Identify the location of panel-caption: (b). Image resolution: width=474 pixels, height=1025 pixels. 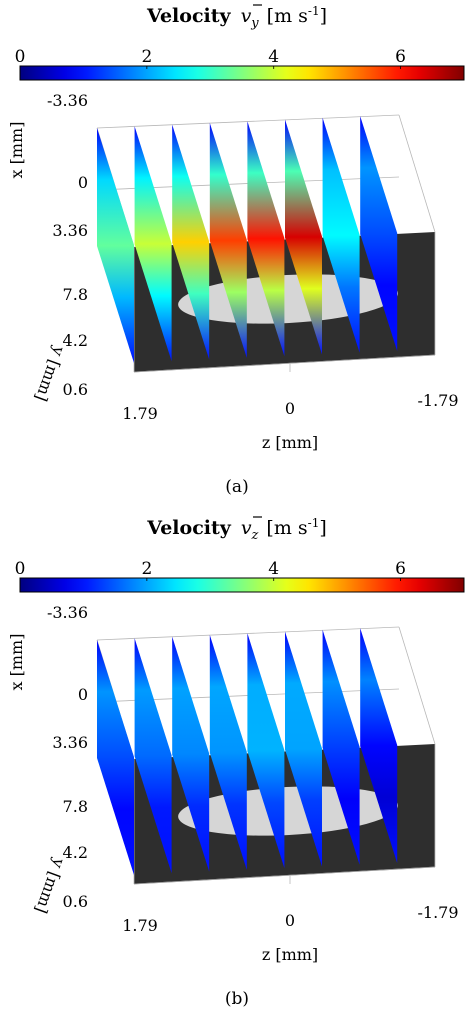
(237, 999).